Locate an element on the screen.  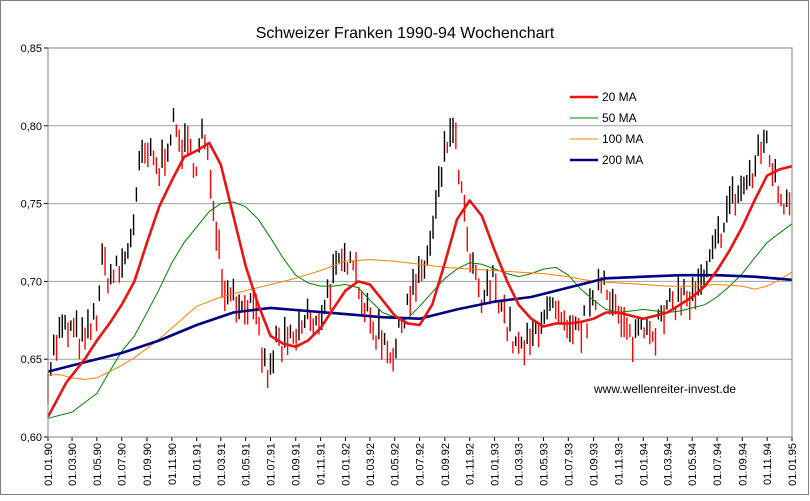
x-tick-label: 01.05.94 is located at coordinates (693, 464).